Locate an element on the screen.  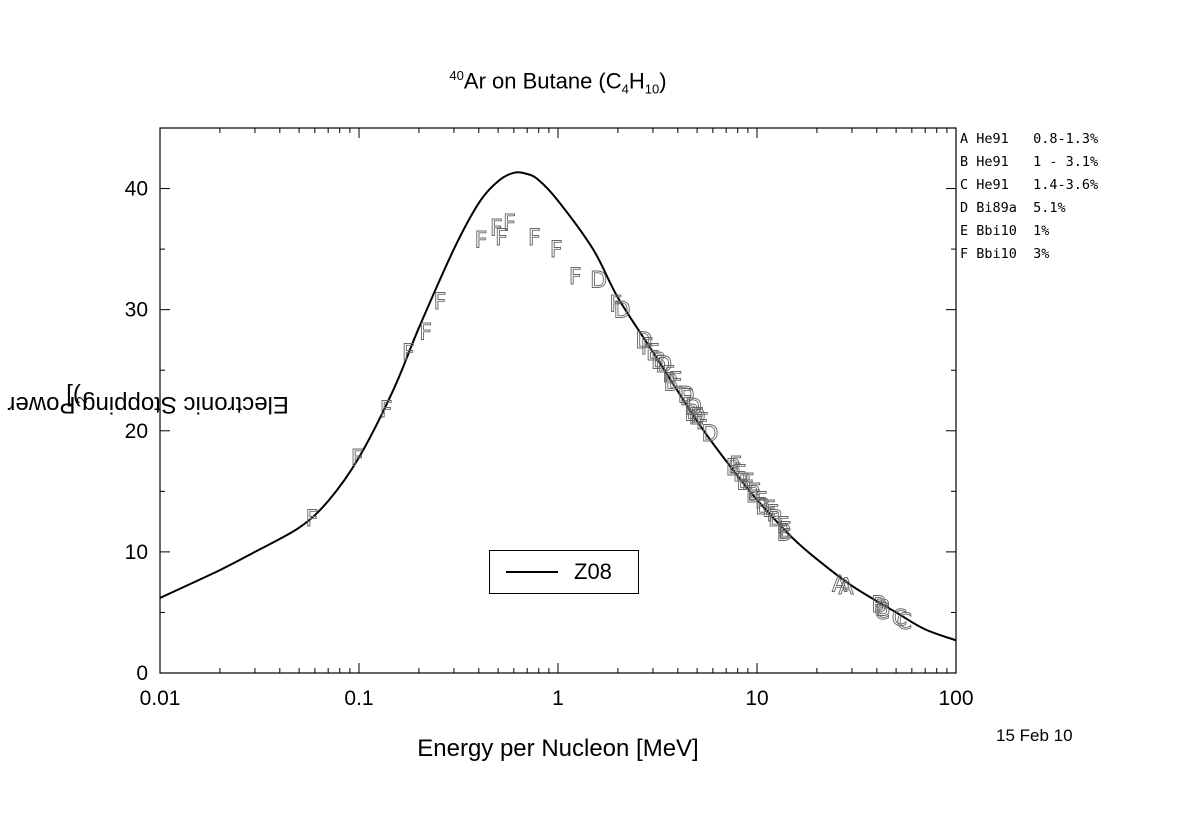
source-item: C He91 1.4-3.6% is located at coordinates (1029, 185).